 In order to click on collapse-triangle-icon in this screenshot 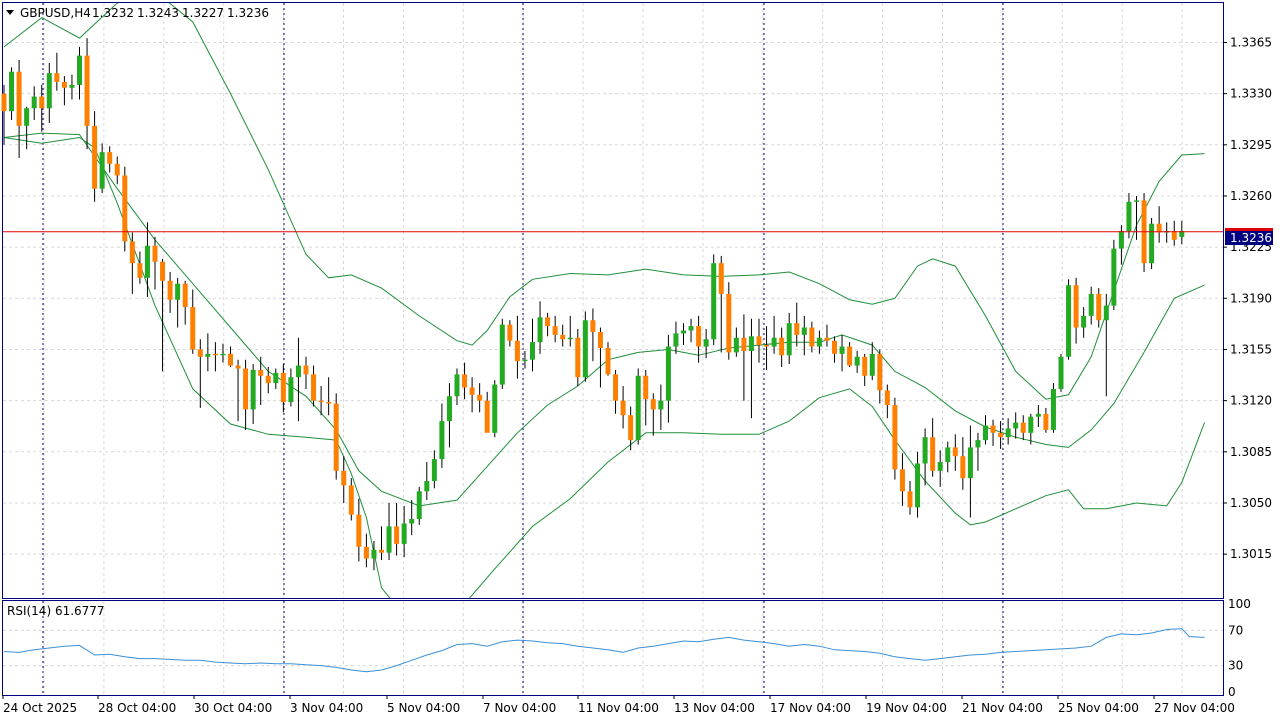, I will do `click(10, 12)`.